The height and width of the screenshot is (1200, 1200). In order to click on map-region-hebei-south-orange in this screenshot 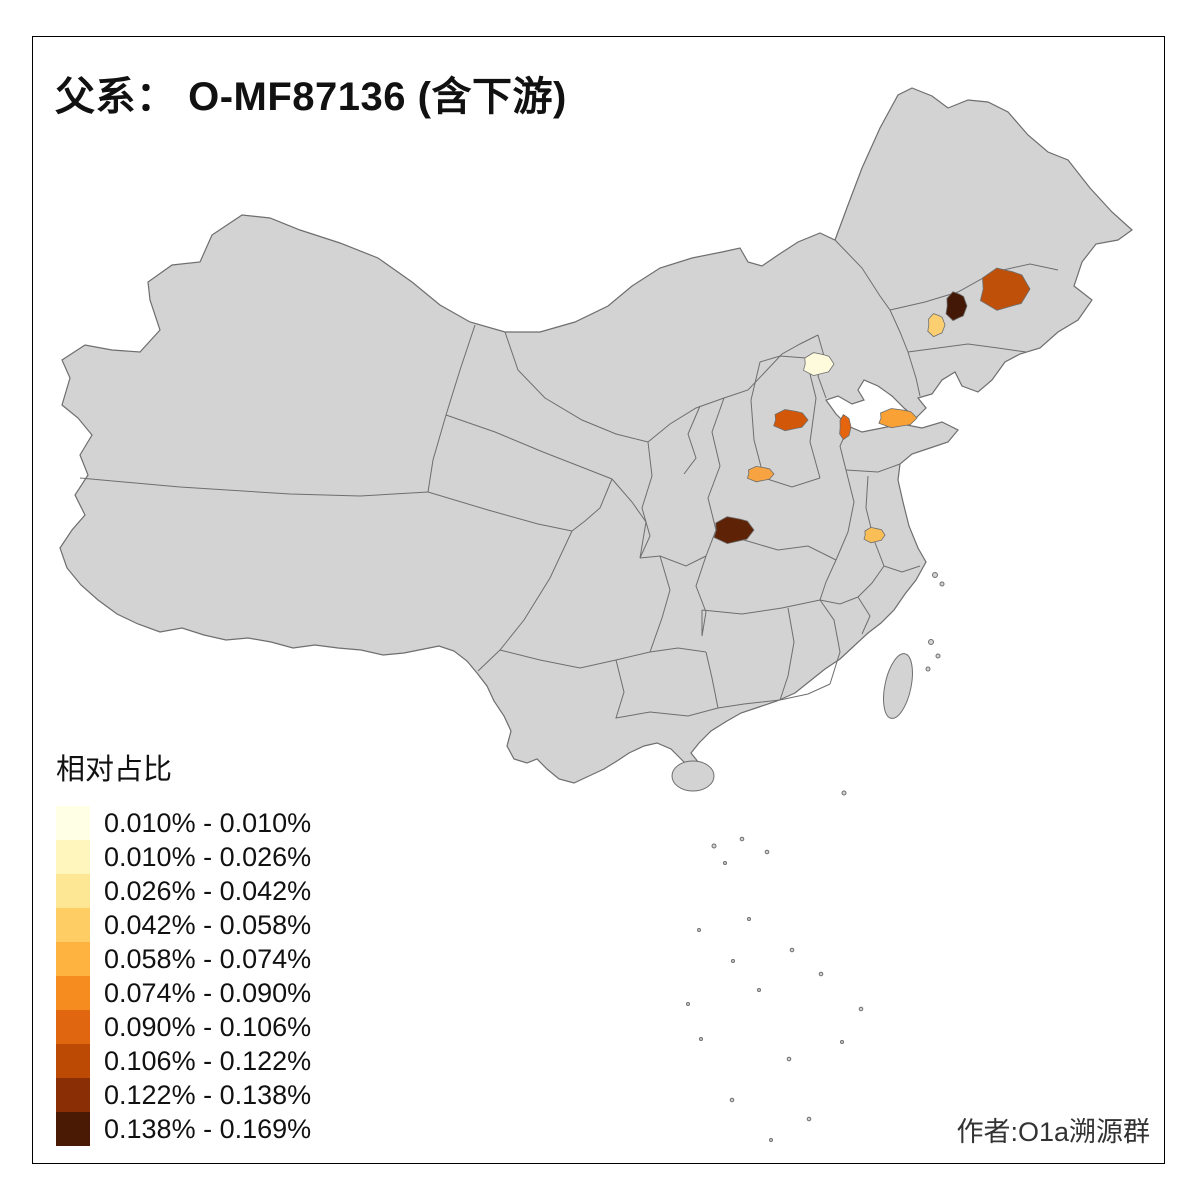, I will do `click(845, 427)`.